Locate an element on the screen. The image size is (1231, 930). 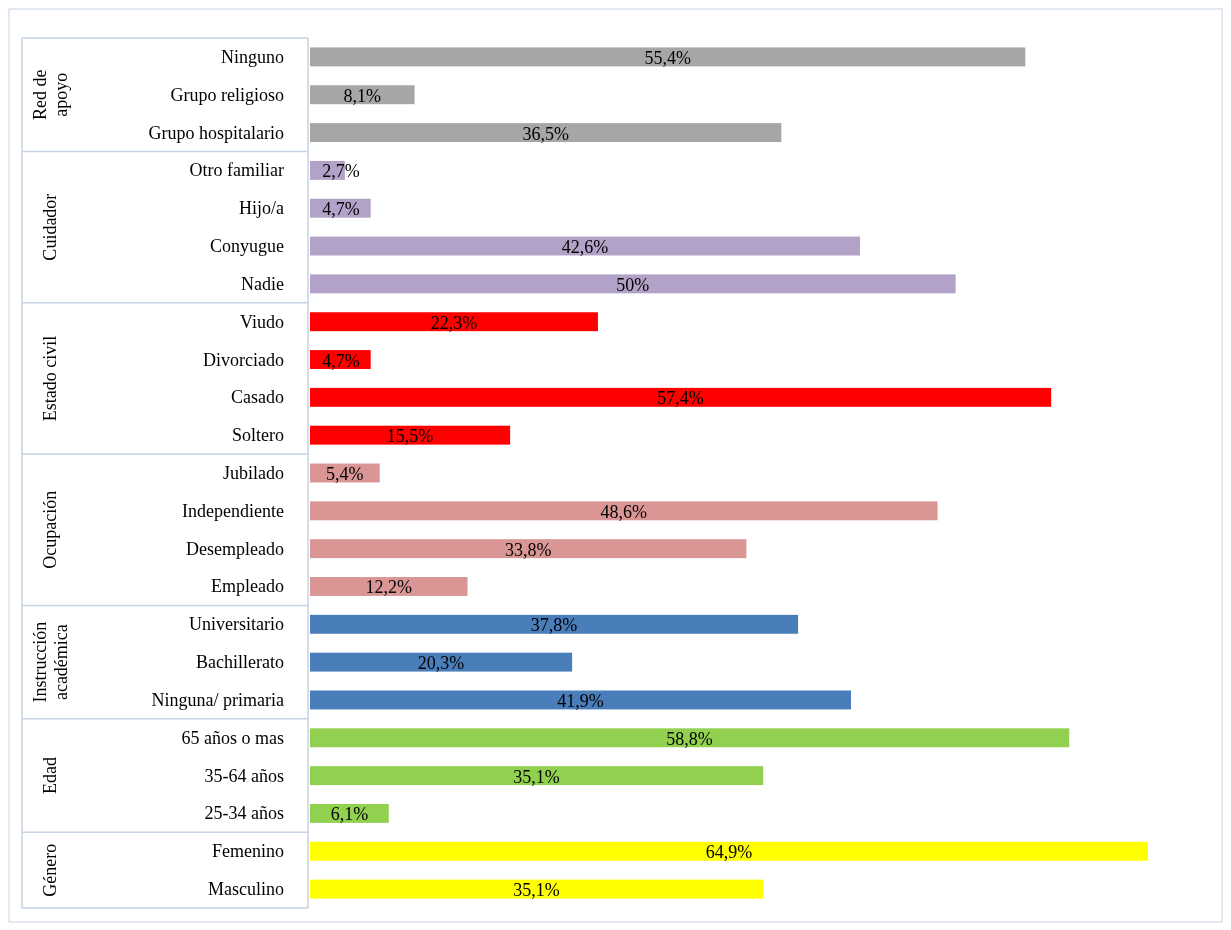
data-label: 55,4% is located at coordinates (667, 57).